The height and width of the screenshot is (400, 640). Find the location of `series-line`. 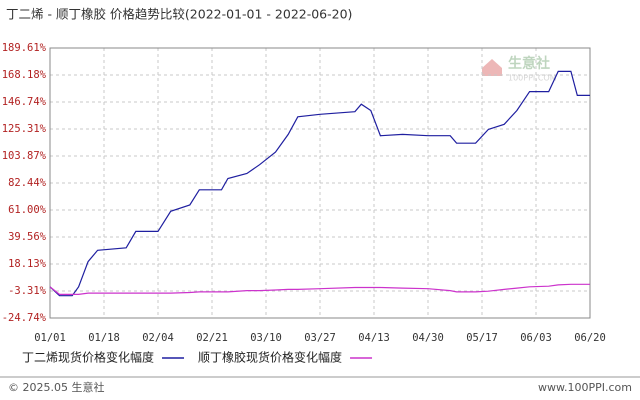

series-line is located at coordinates (319, 289).